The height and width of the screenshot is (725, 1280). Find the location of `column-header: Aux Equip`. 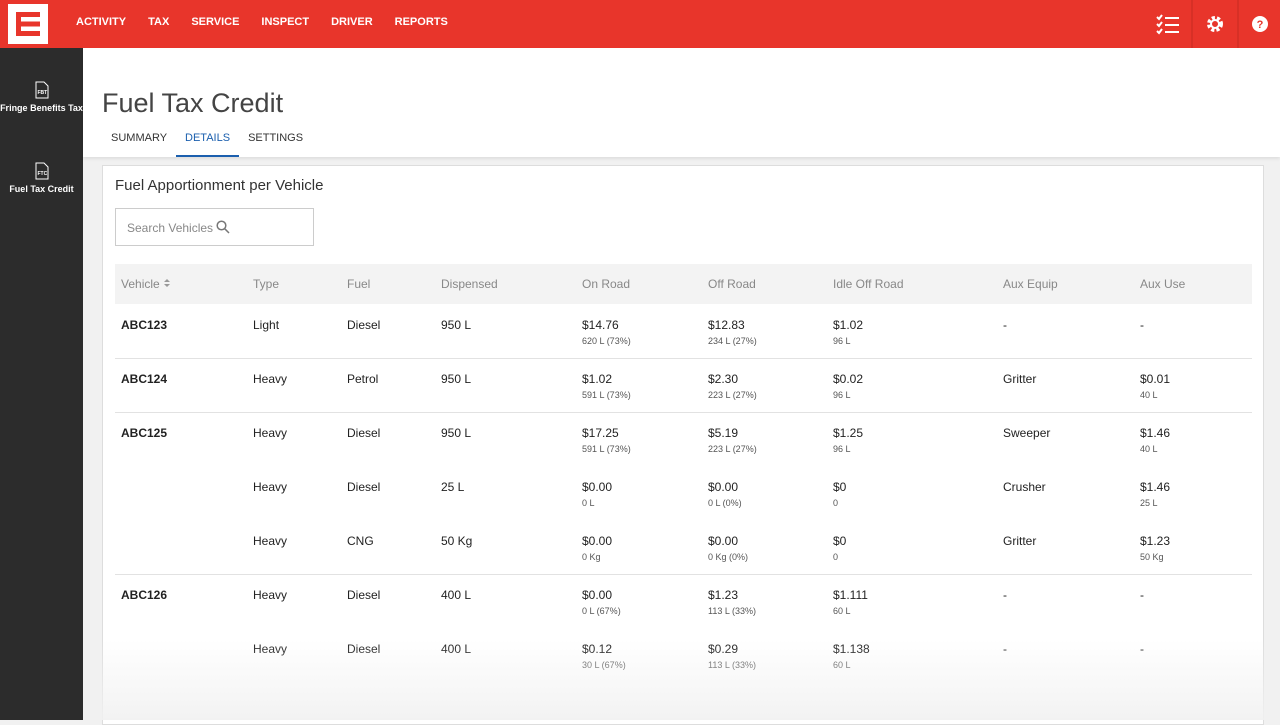

column-header: Aux Equip is located at coordinates (1030, 284).